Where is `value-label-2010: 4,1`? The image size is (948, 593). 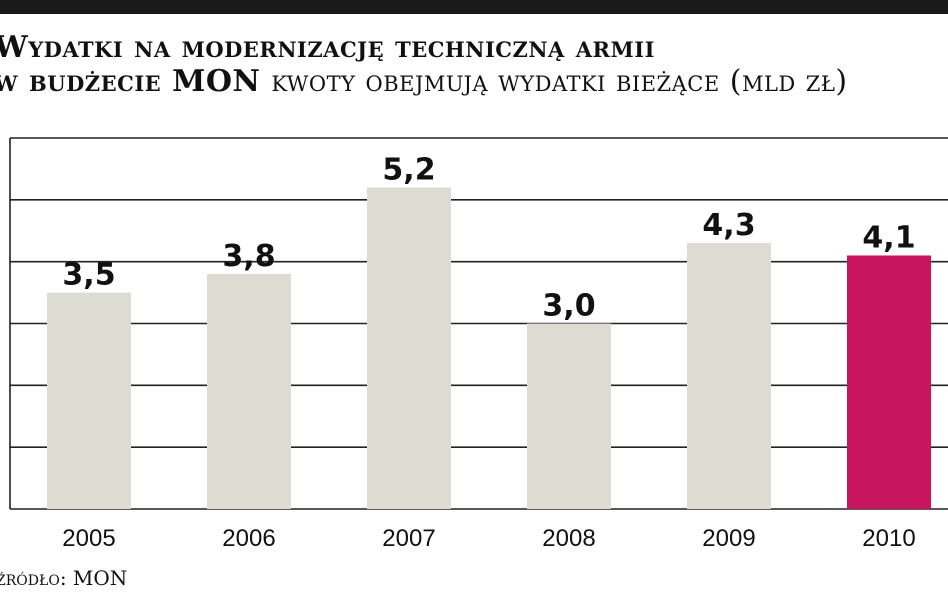
value-label-2010: 4,1 is located at coordinates (888, 237).